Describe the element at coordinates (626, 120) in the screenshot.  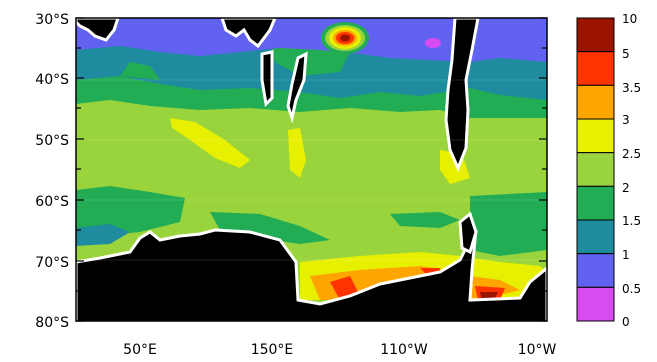
I see `colorbar-label-3: 3` at that location.